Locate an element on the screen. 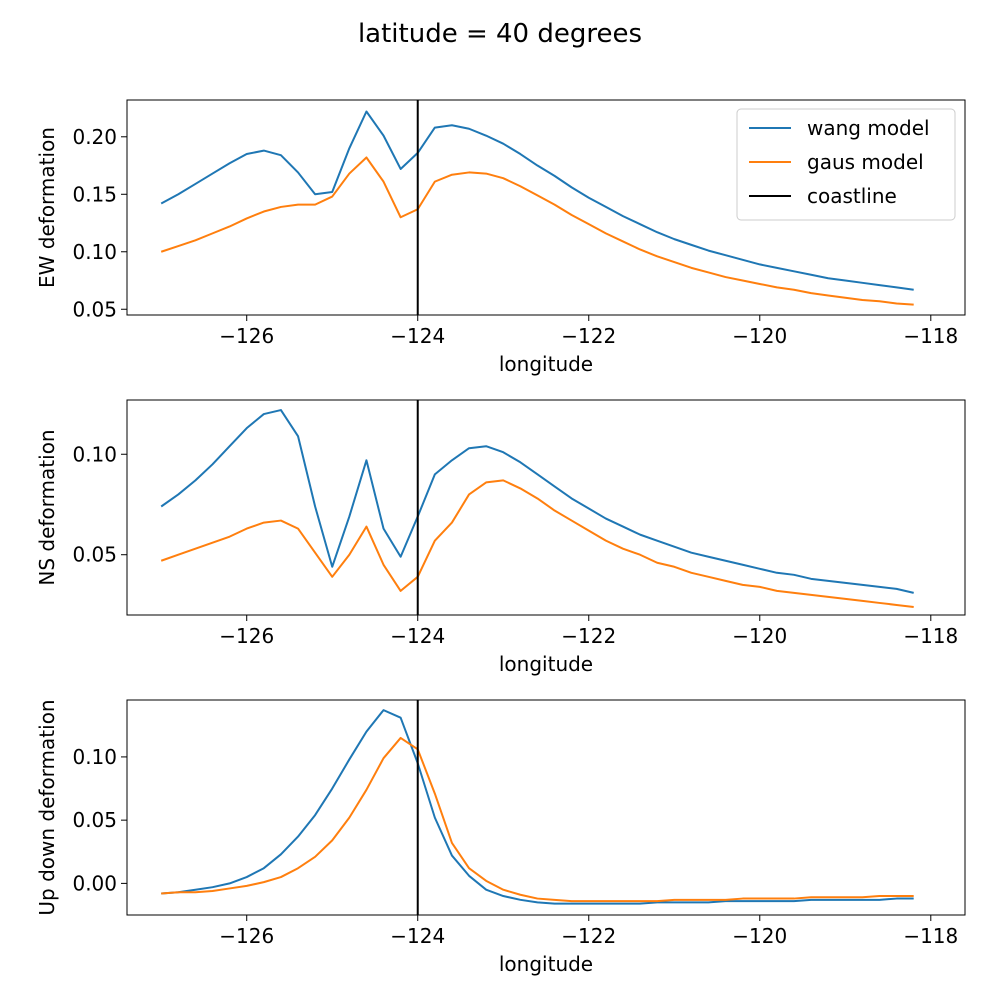 The width and height of the screenshot is (1000, 1000). y-axis-label: EW deformation is located at coordinates (47, 207).